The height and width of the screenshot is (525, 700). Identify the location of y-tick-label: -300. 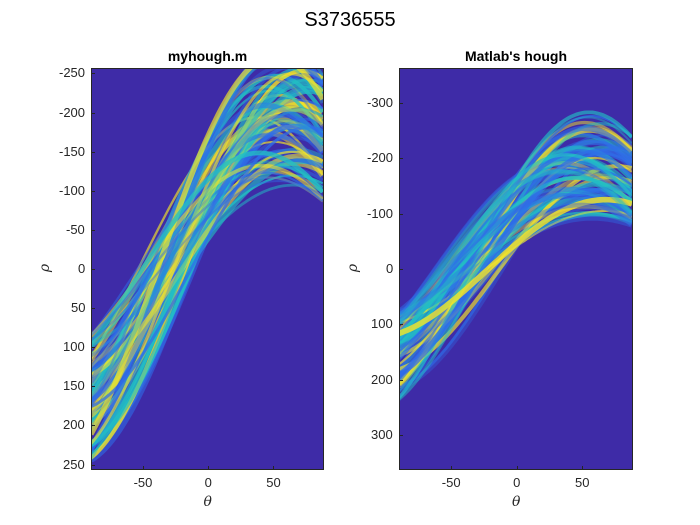
(380, 102).